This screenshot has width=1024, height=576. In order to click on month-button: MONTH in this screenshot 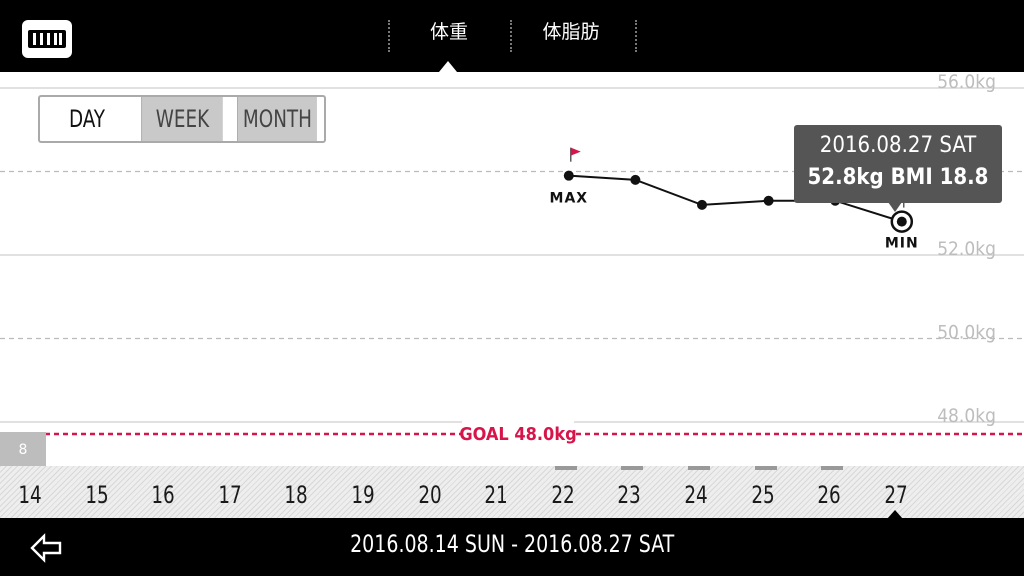, I will do `click(277, 119)`.